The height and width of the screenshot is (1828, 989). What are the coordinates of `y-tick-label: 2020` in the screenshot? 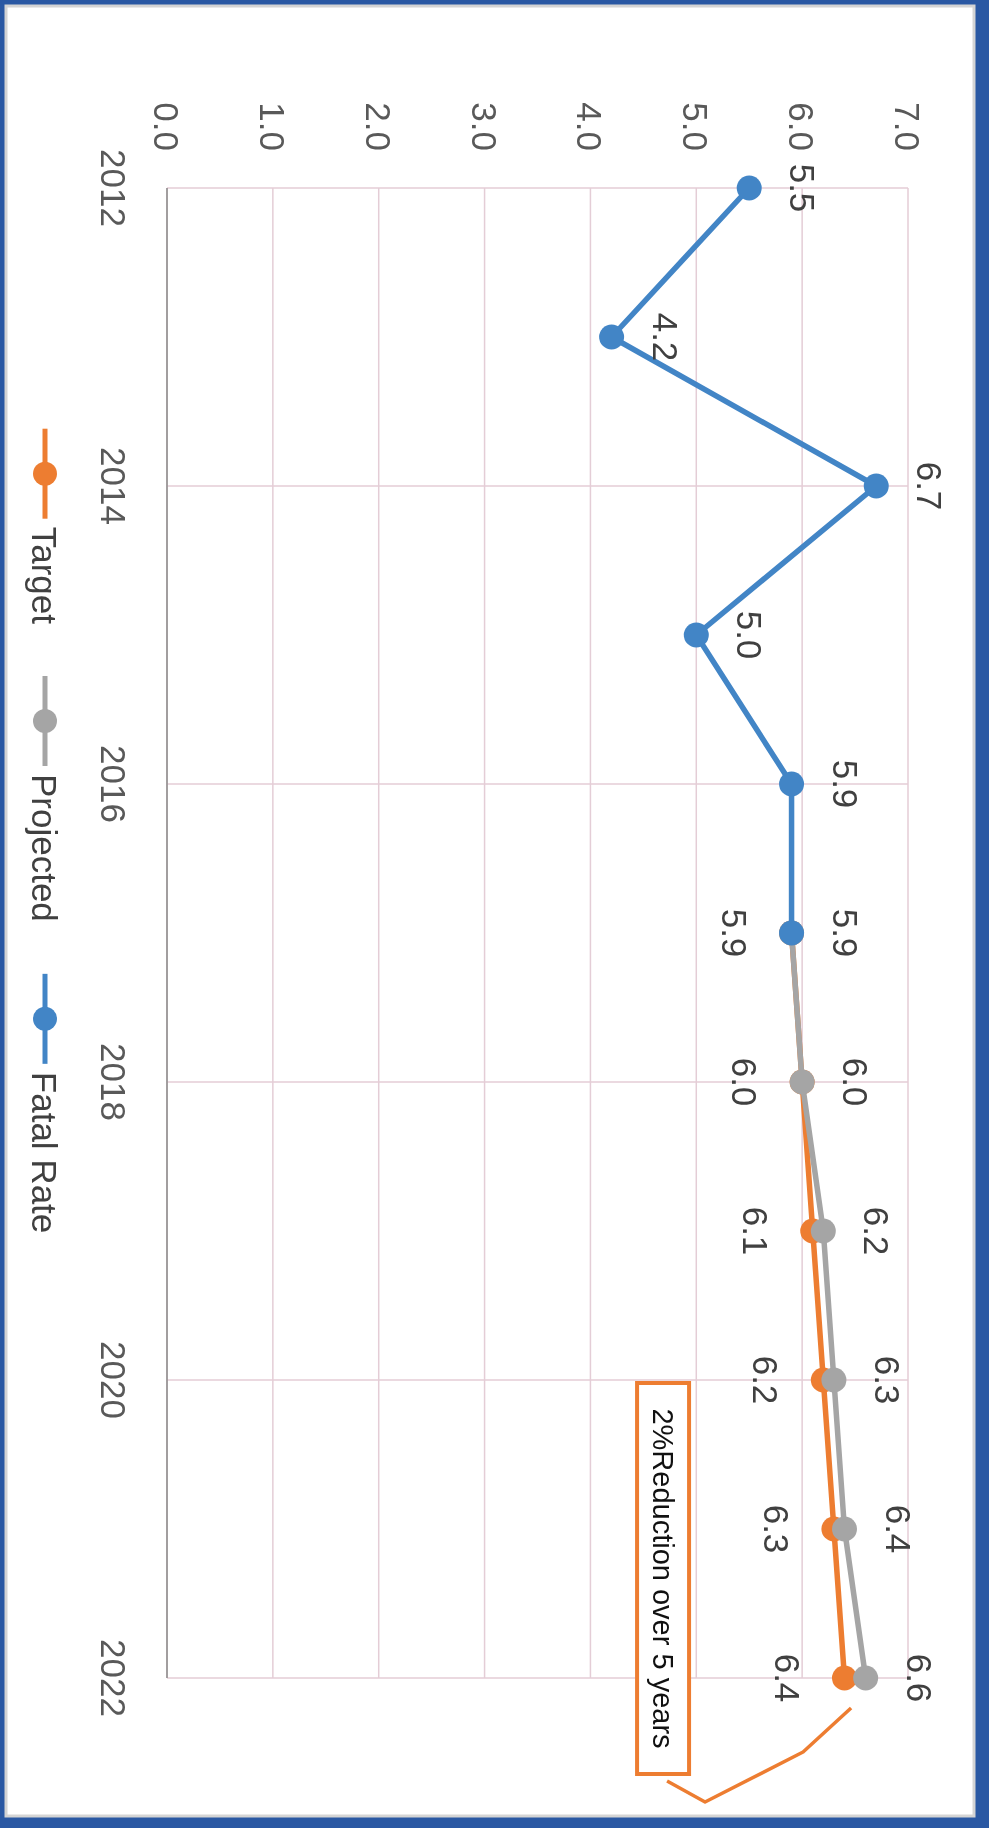 It's located at (113, 1380).